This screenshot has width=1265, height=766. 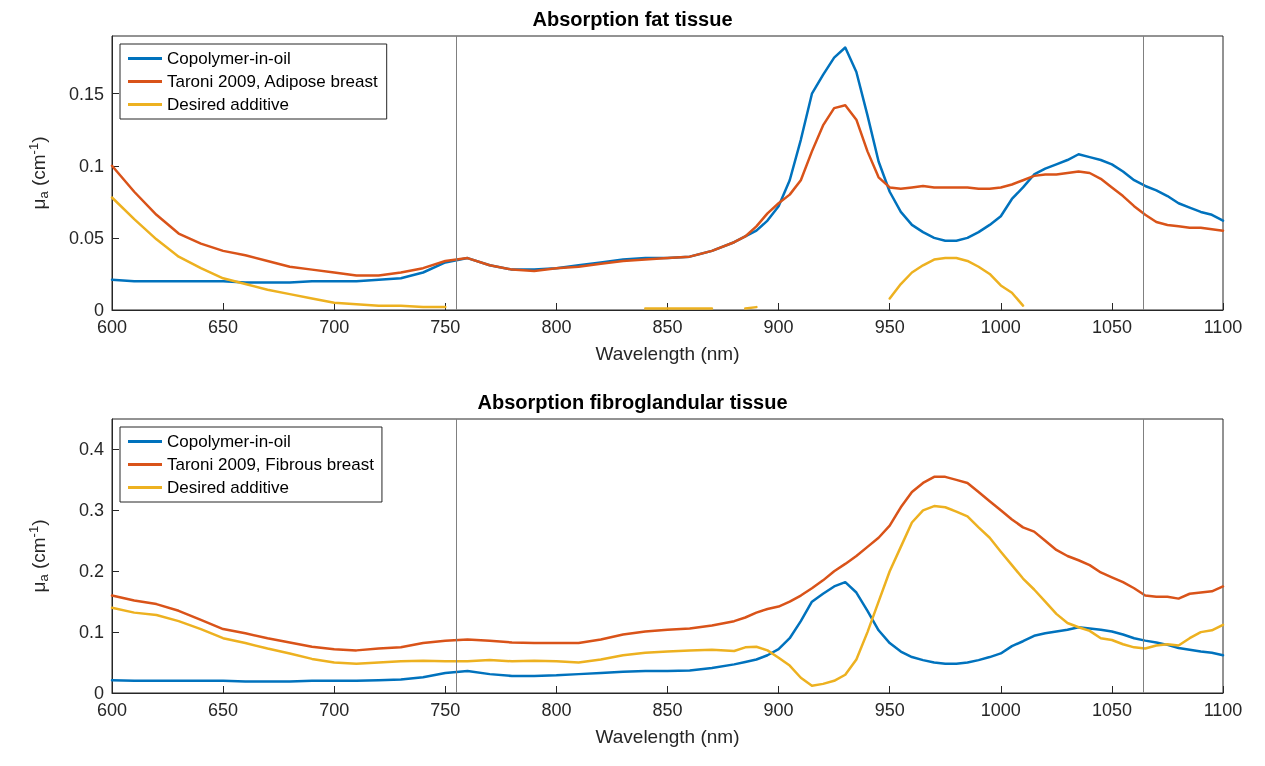 What do you see at coordinates (86, 93) in the screenshot?
I see `y-tick-label: 0.15` at bounding box center [86, 93].